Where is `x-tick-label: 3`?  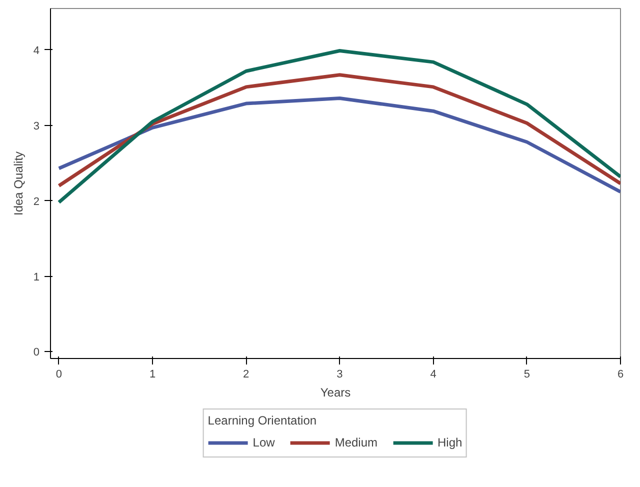
x-tick-label: 3 is located at coordinates (339, 374).